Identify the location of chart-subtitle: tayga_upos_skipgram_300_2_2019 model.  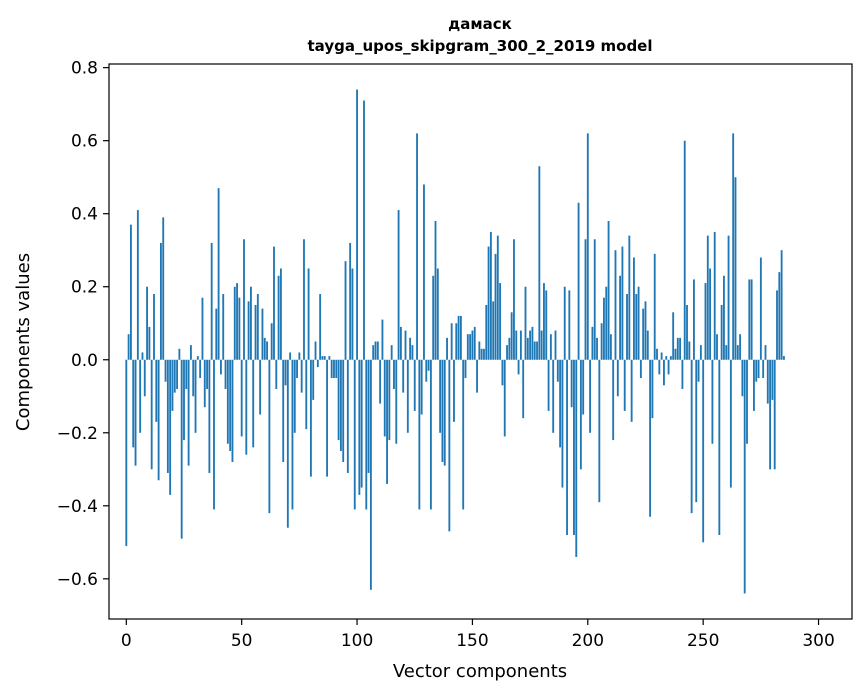
(480, 46).